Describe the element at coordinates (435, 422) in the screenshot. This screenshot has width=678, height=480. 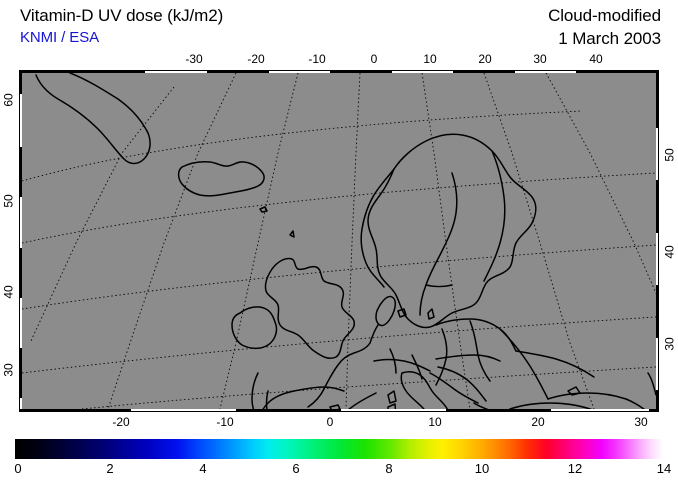
I see `bottom-tick: 10` at that location.